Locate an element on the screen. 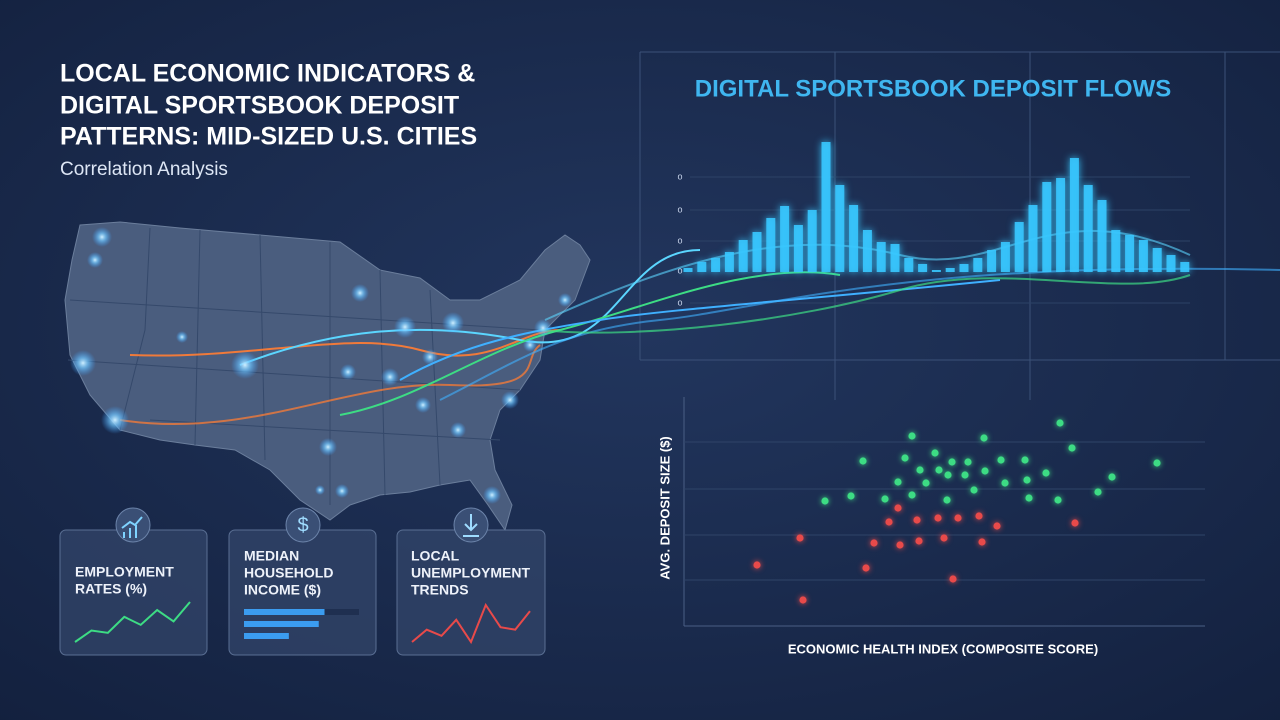 The image size is (1280, 720). x-axis-label: ECONOMIC HEALTH INDEX (COMPOSITE SCORE) is located at coordinates (943, 648).